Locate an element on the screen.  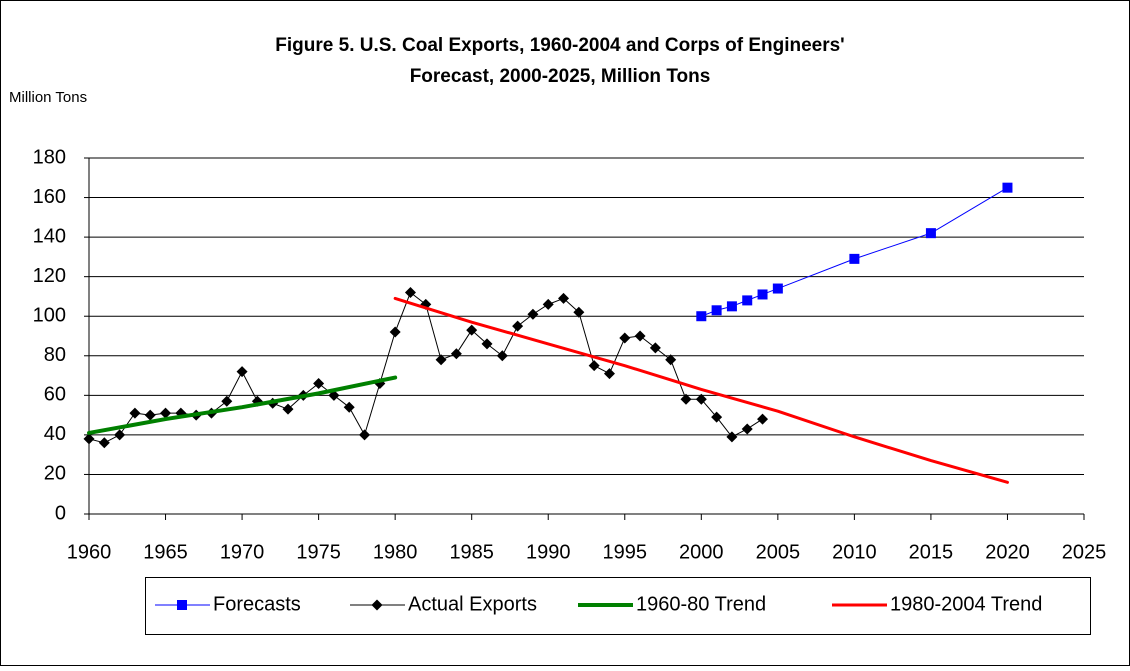
y-tick-label: 120 is located at coordinates (49, 276).